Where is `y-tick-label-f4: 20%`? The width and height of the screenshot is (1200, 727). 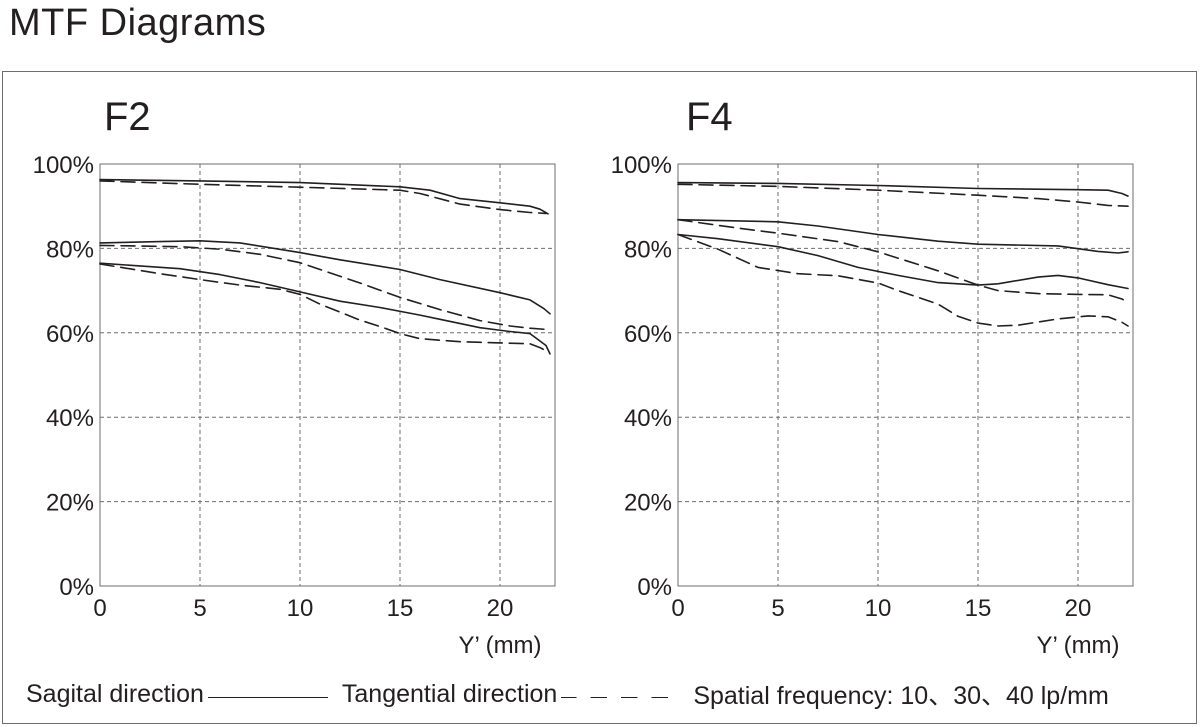
y-tick-label-f4: 20% is located at coordinates (648, 503).